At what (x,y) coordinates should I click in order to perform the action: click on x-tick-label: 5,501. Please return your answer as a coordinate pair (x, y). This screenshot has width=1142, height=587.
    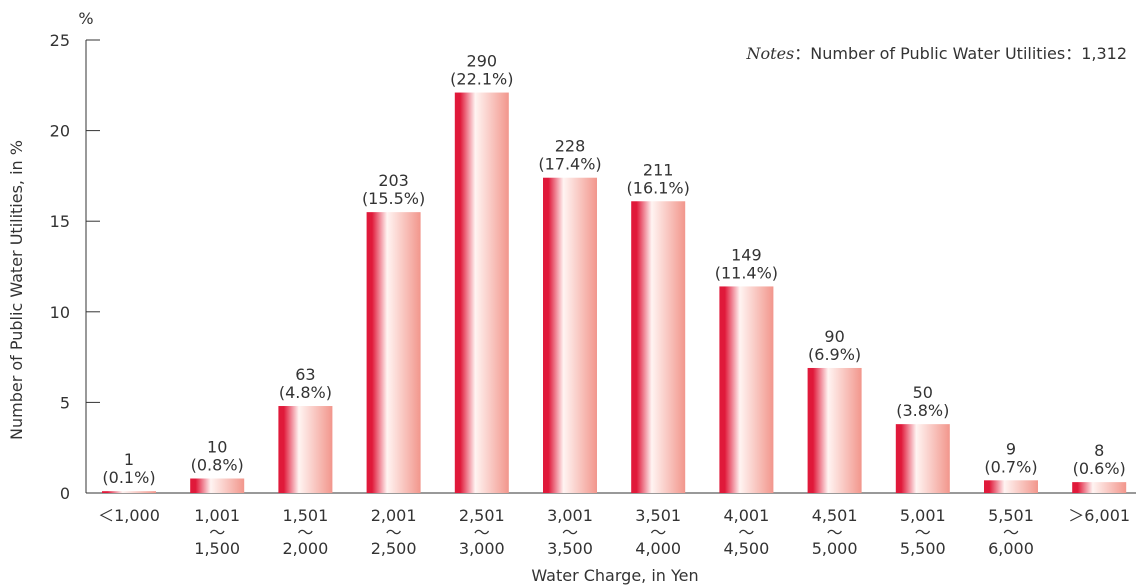
    Looking at the image, I should click on (1011, 515).